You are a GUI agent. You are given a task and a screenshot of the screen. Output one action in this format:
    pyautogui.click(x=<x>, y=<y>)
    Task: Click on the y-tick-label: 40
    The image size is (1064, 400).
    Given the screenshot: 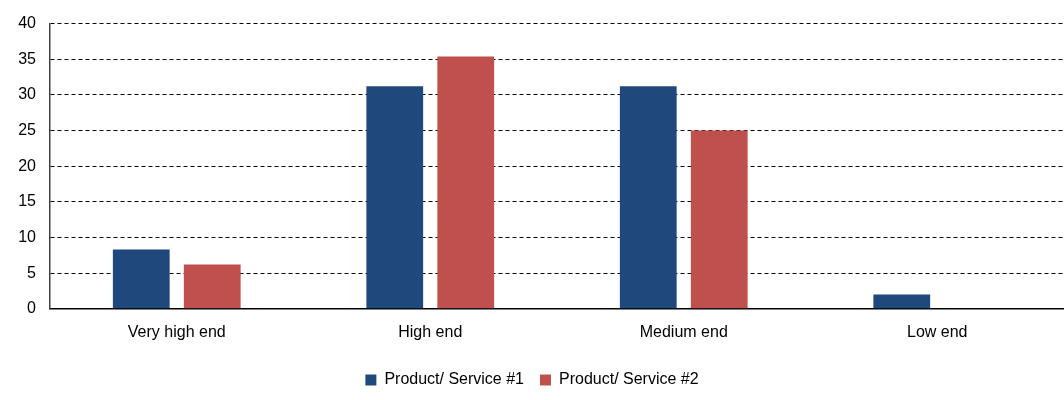 What is the action you would take?
    pyautogui.click(x=27, y=23)
    